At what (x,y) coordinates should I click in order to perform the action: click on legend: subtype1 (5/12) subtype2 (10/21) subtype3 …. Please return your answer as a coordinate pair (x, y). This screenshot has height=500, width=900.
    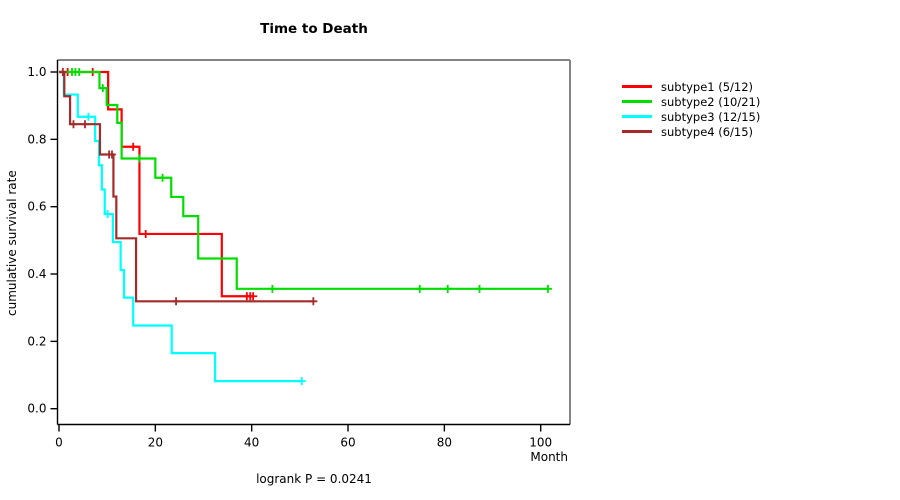
    Looking at the image, I should click on (691, 109).